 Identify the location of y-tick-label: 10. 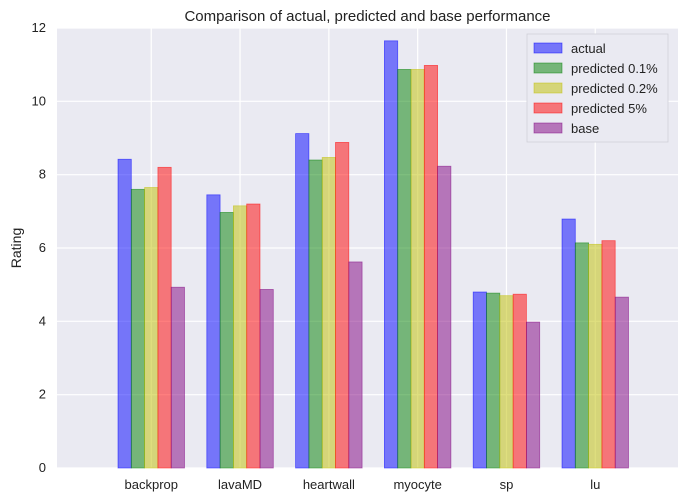
(39, 100).